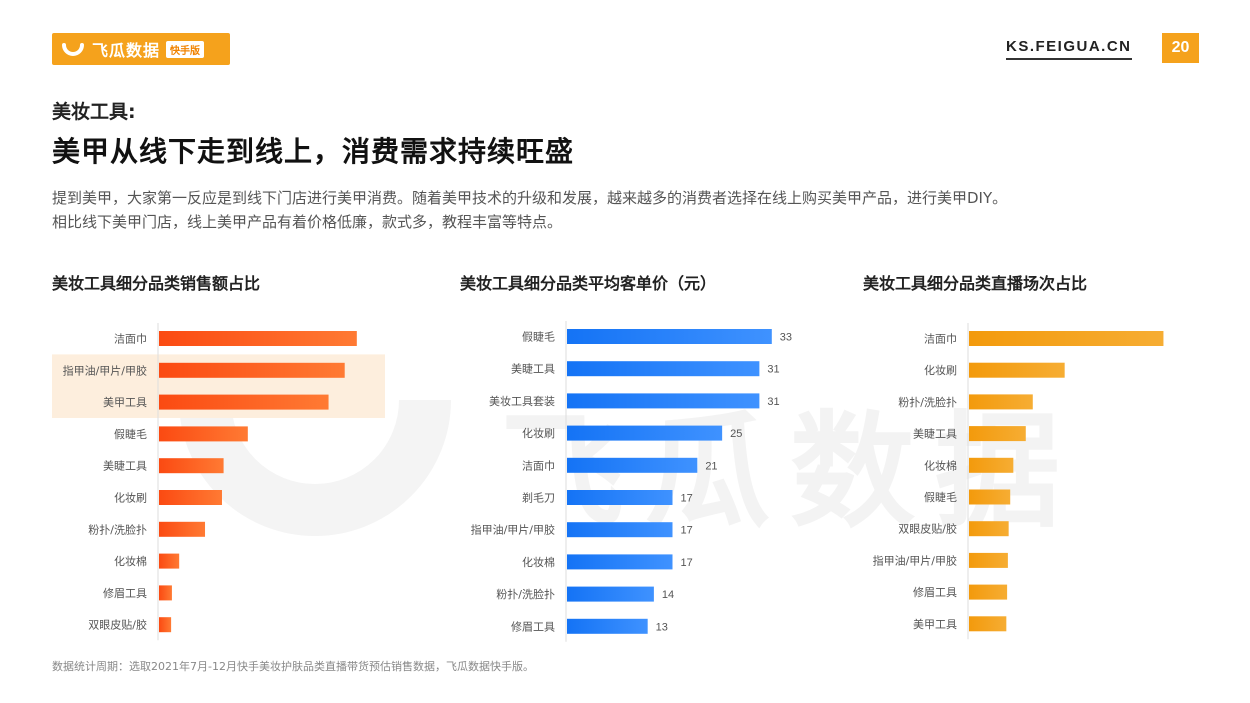  I want to click on category-label: 美妆工具套装, so click(522, 401).